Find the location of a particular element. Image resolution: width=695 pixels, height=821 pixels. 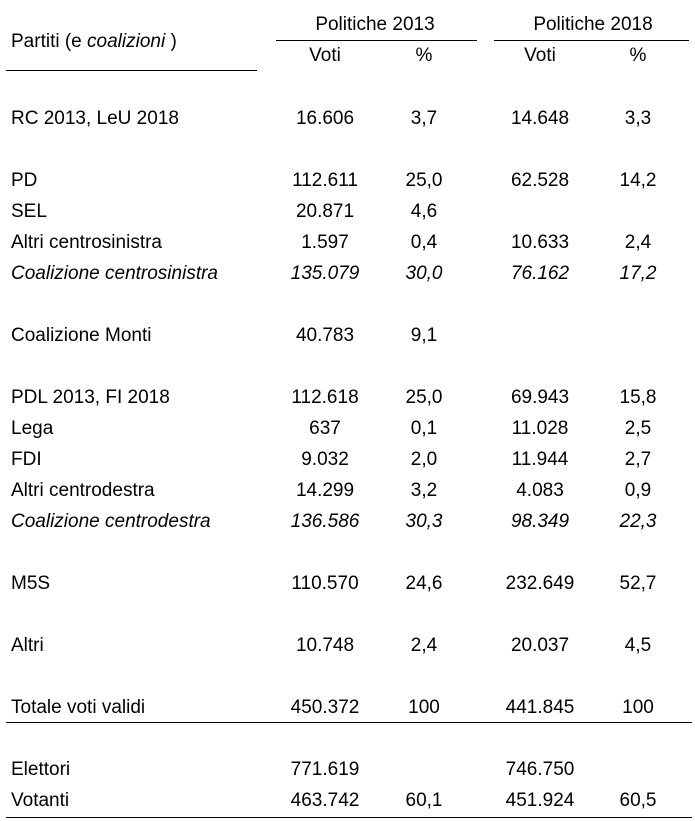

votes-2018-cell: 232.649 is located at coordinates (540, 583).